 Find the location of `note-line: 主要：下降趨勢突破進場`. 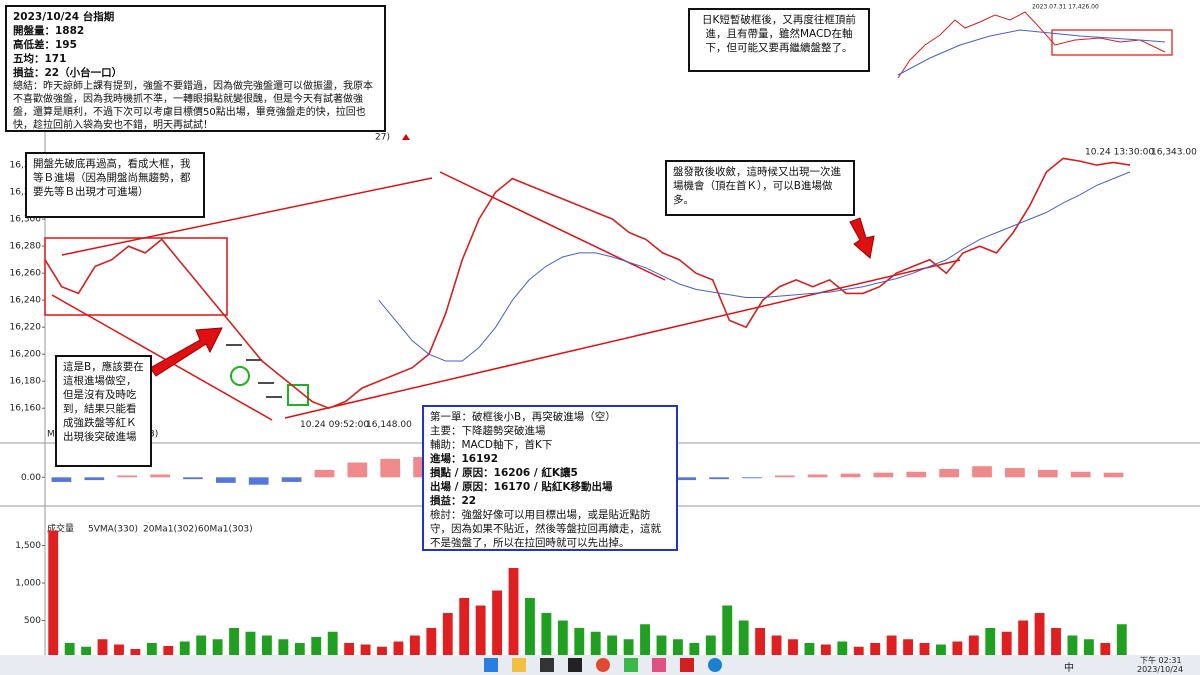

note-line: 主要：下降趨勢突破進場 is located at coordinates (488, 431).